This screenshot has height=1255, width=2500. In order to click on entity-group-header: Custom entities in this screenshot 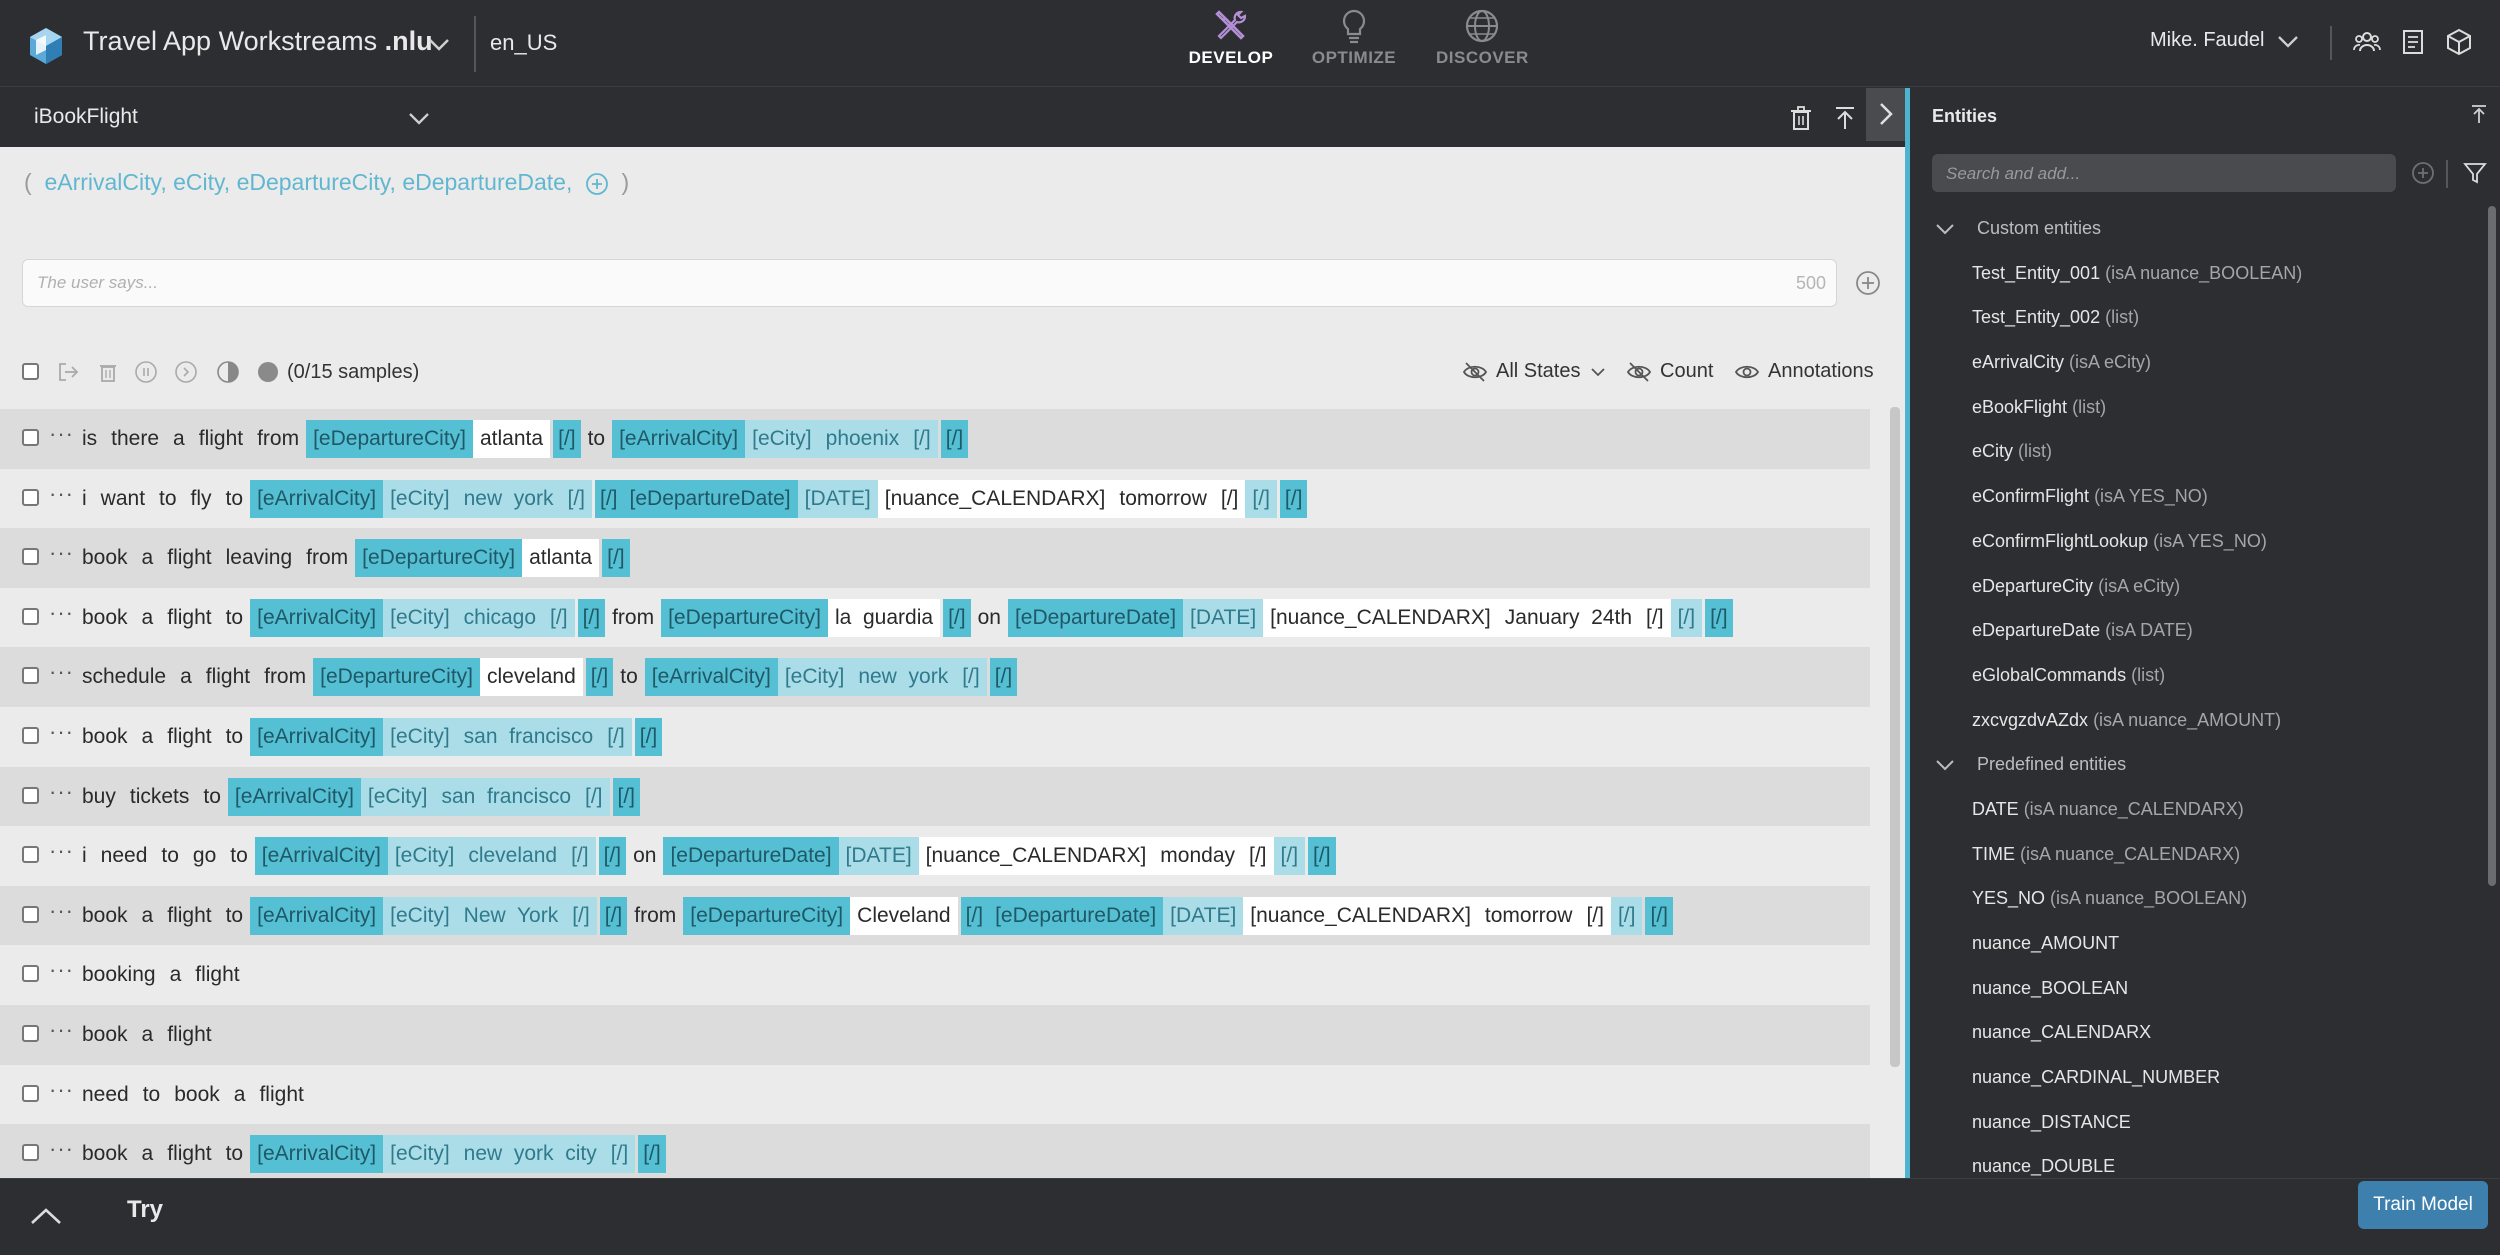, I will do `click(2197, 228)`.